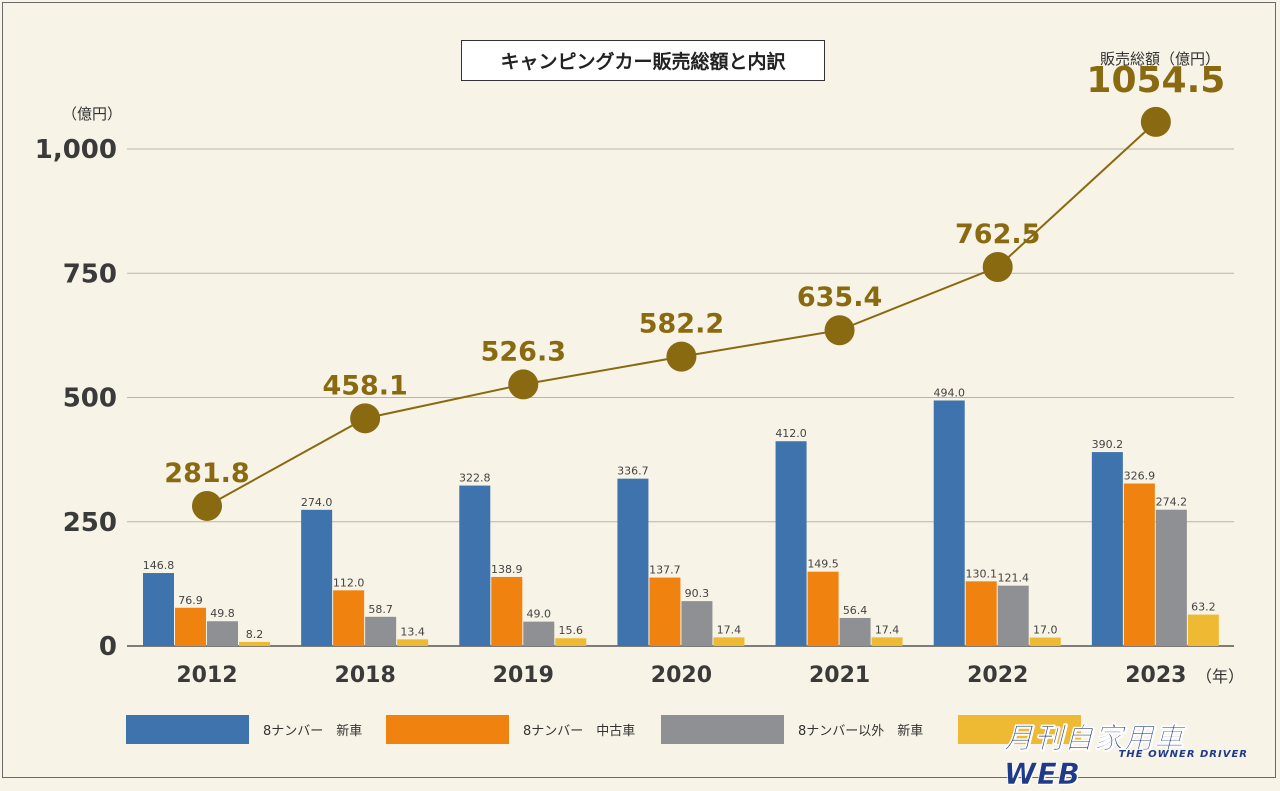 This screenshot has width=1280, height=791. I want to click on bar-value-label: 390.2, so click(1108, 444).